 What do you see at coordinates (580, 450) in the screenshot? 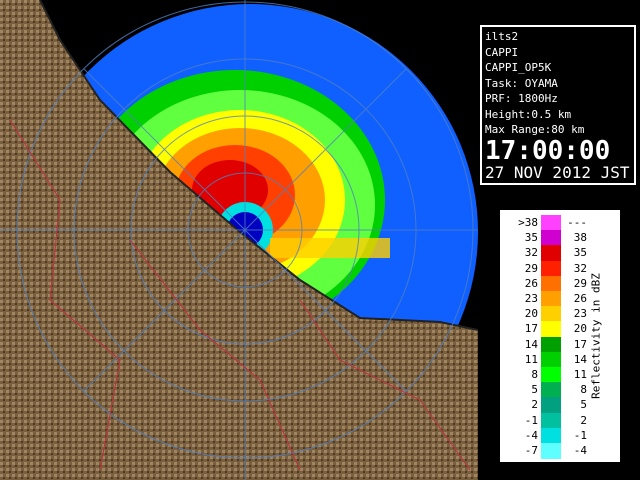
I see `legend-high: -4` at bounding box center [580, 450].